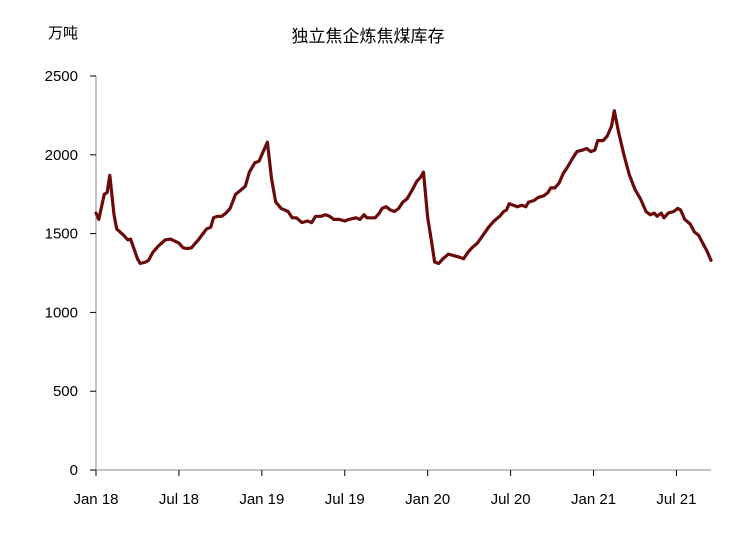 The height and width of the screenshot is (534, 736). Describe the element at coordinates (61, 155) in the screenshot. I see `y-tick-label: 2000` at that location.